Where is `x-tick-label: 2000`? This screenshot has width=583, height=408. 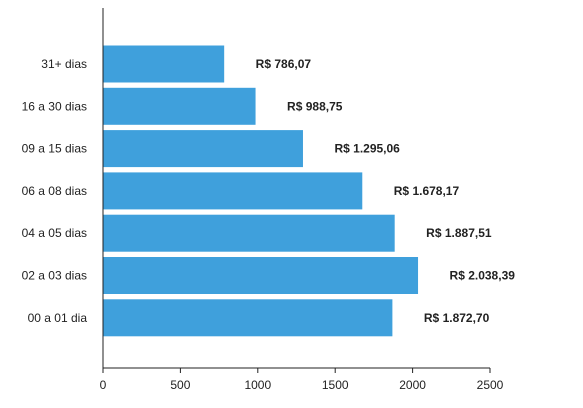 x-tick-label: 2000 is located at coordinates (412, 385).